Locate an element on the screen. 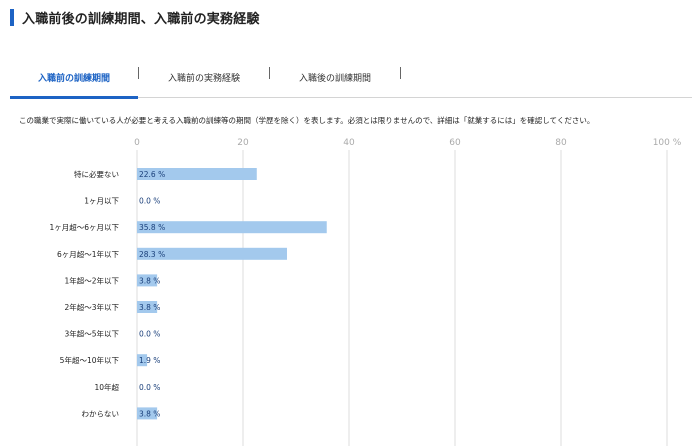 Image resolution: width=700 pixels, height=446 pixels. x-tick-label: 100 % is located at coordinates (667, 143).